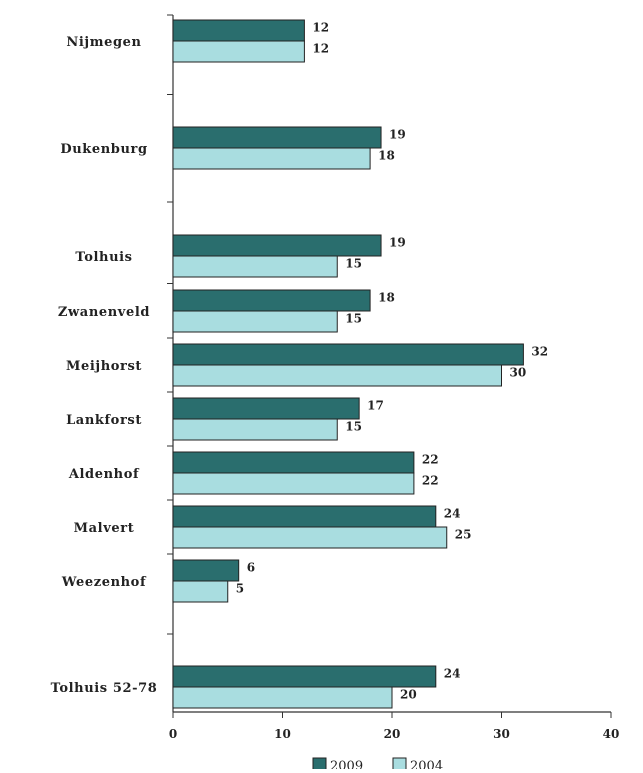  What do you see at coordinates (501, 734) in the screenshot?
I see `x-tick-label: 30` at bounding box center [501, 734].